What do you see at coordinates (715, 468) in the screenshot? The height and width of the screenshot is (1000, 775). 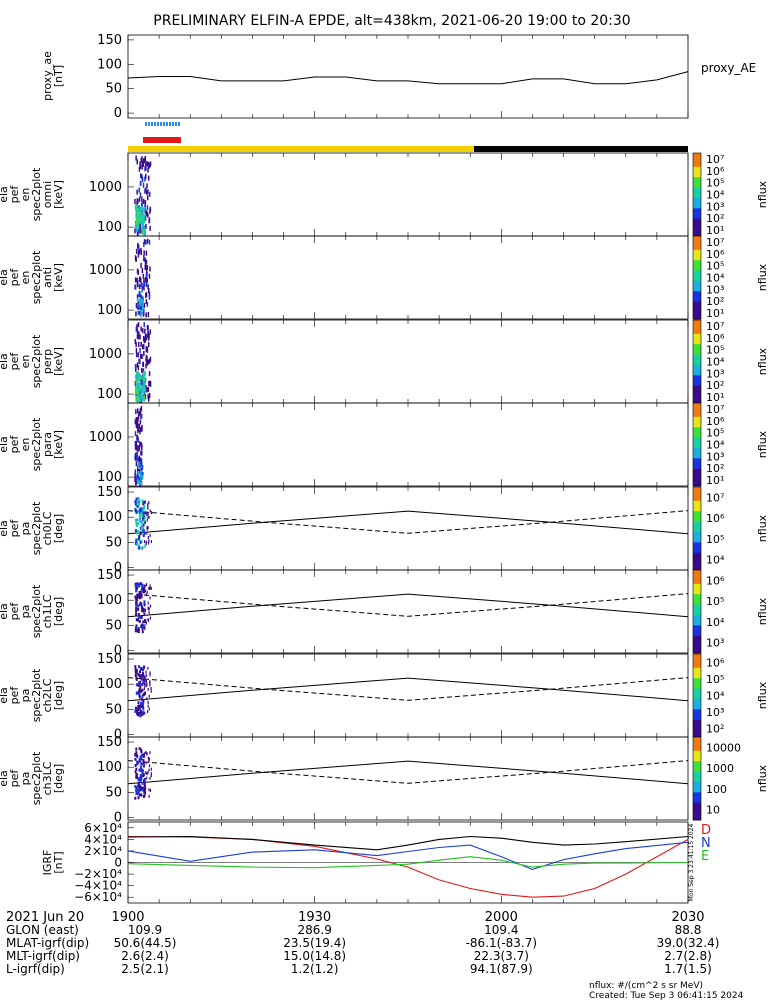 I see `energy-panel-4-colorbar-tick-label: 10²` at bounding box center [715, 468].